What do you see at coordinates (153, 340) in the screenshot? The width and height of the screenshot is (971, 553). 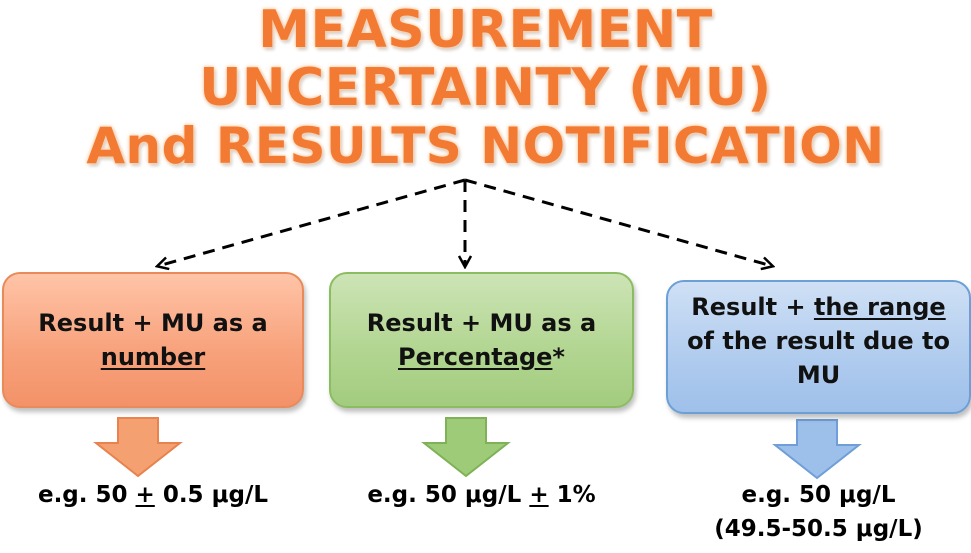 I see `box-number: Result + MU as a number` at bounding box center [153, 340].